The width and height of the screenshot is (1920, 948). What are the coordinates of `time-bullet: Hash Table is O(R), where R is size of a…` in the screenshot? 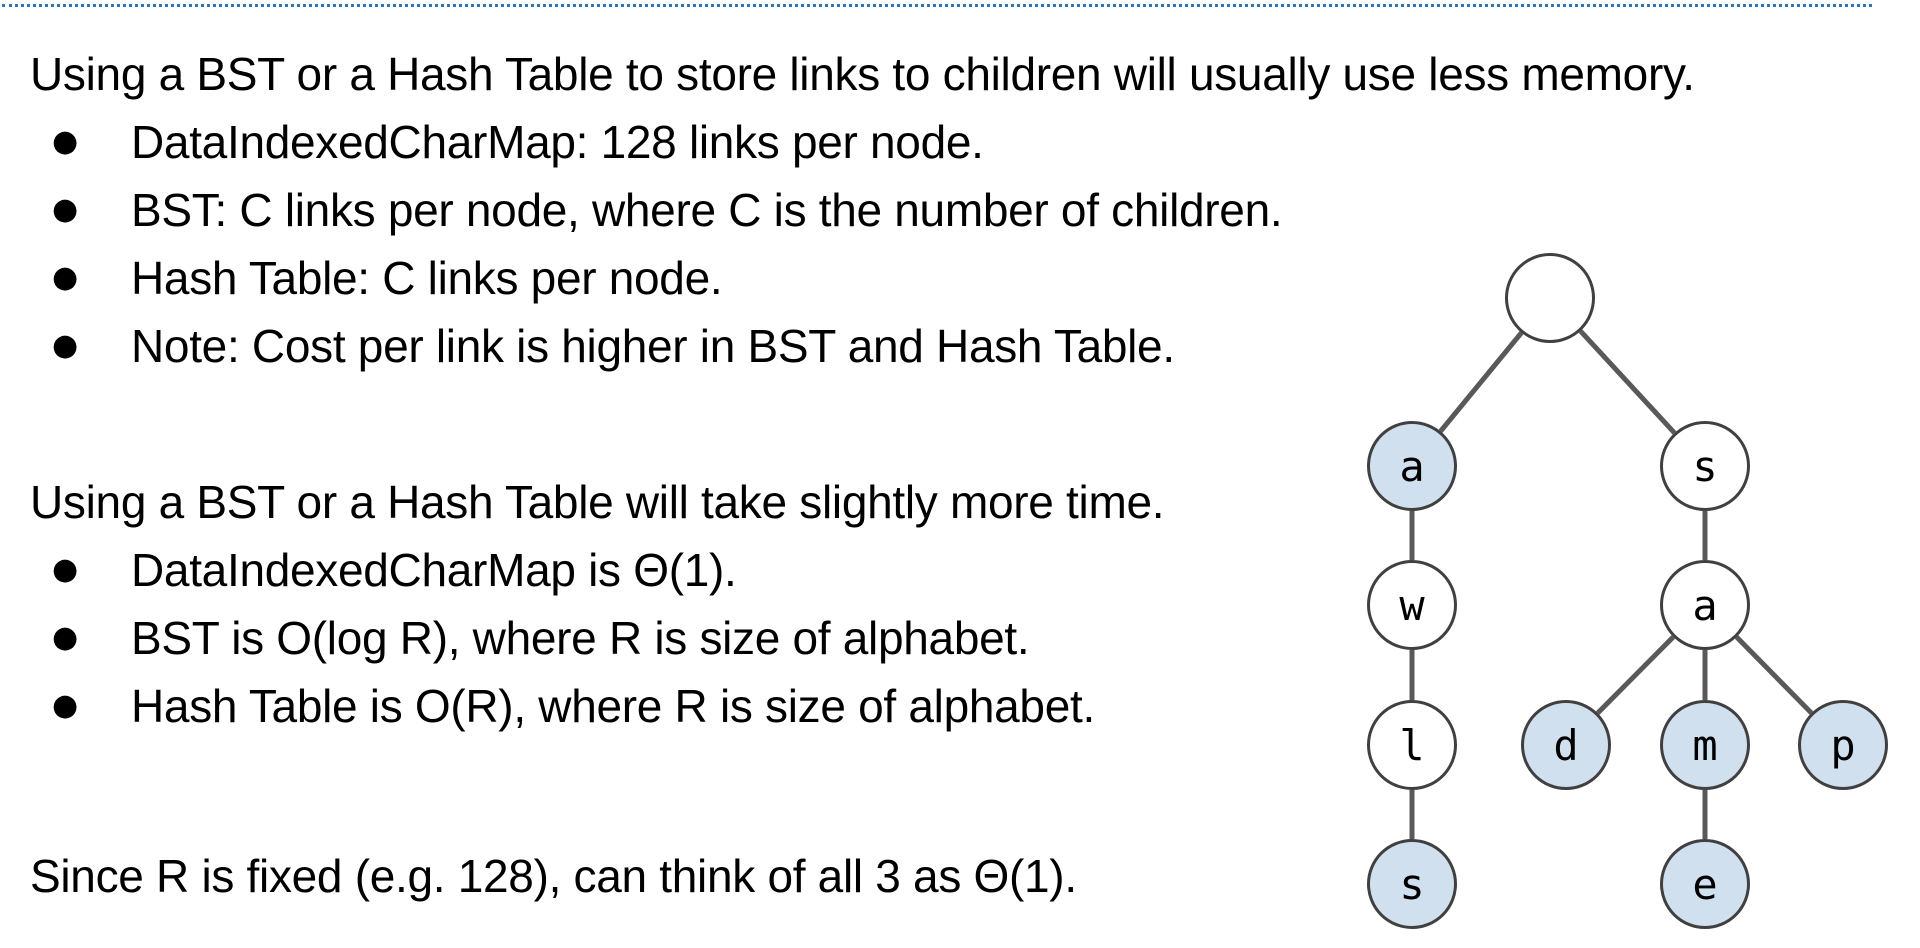 It's located at (970, 706).